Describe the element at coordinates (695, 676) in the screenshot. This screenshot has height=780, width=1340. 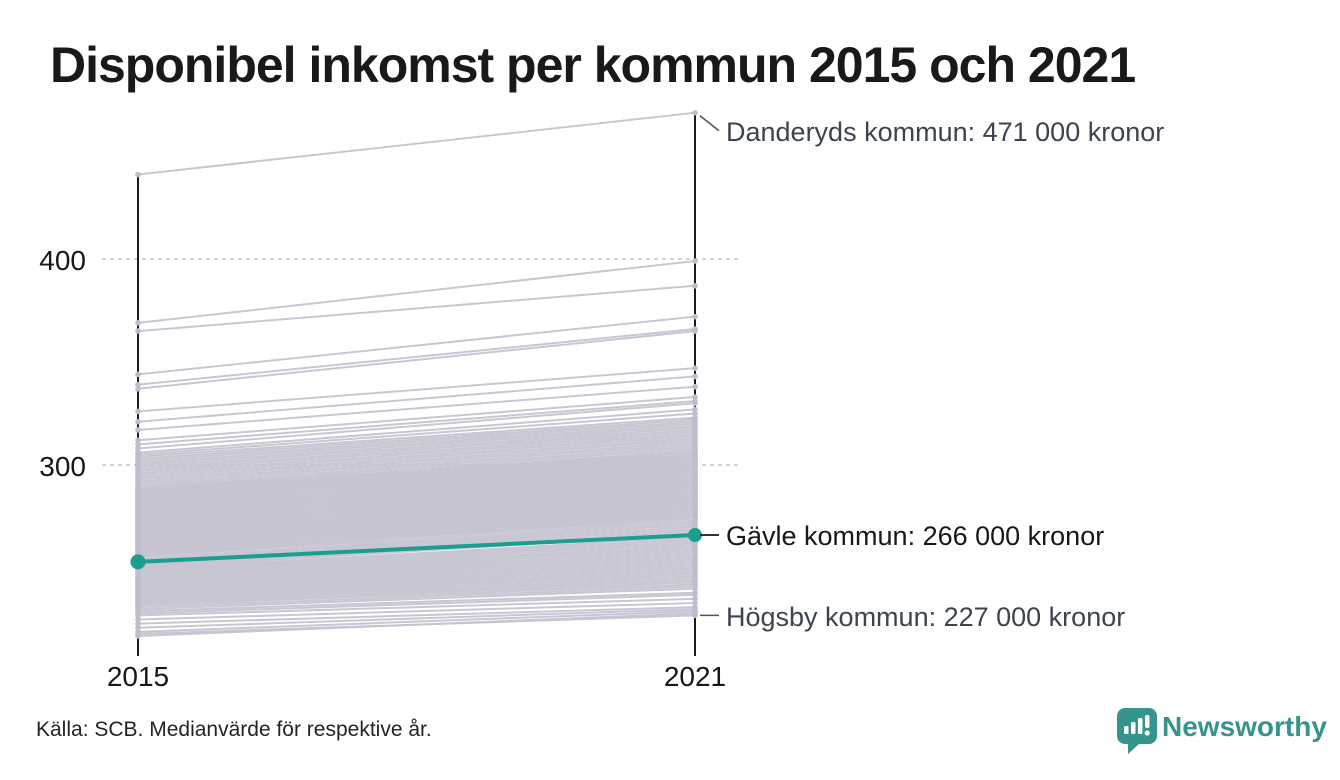
I see `x-axis-label-2021: 2021` at that location.